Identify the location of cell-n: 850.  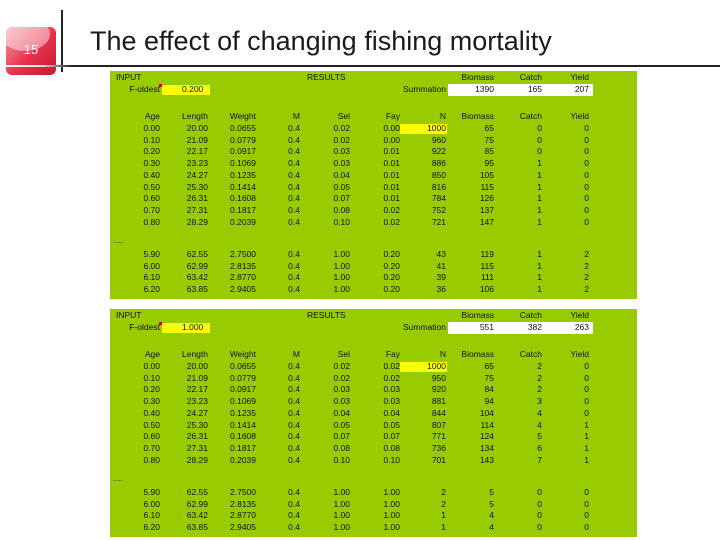
(438, 174).